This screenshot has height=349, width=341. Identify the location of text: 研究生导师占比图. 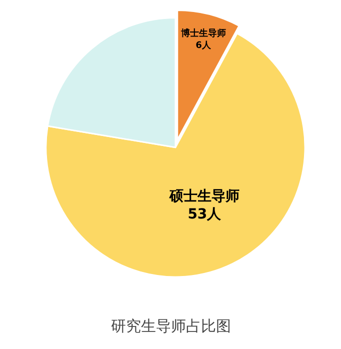
(171, 326).